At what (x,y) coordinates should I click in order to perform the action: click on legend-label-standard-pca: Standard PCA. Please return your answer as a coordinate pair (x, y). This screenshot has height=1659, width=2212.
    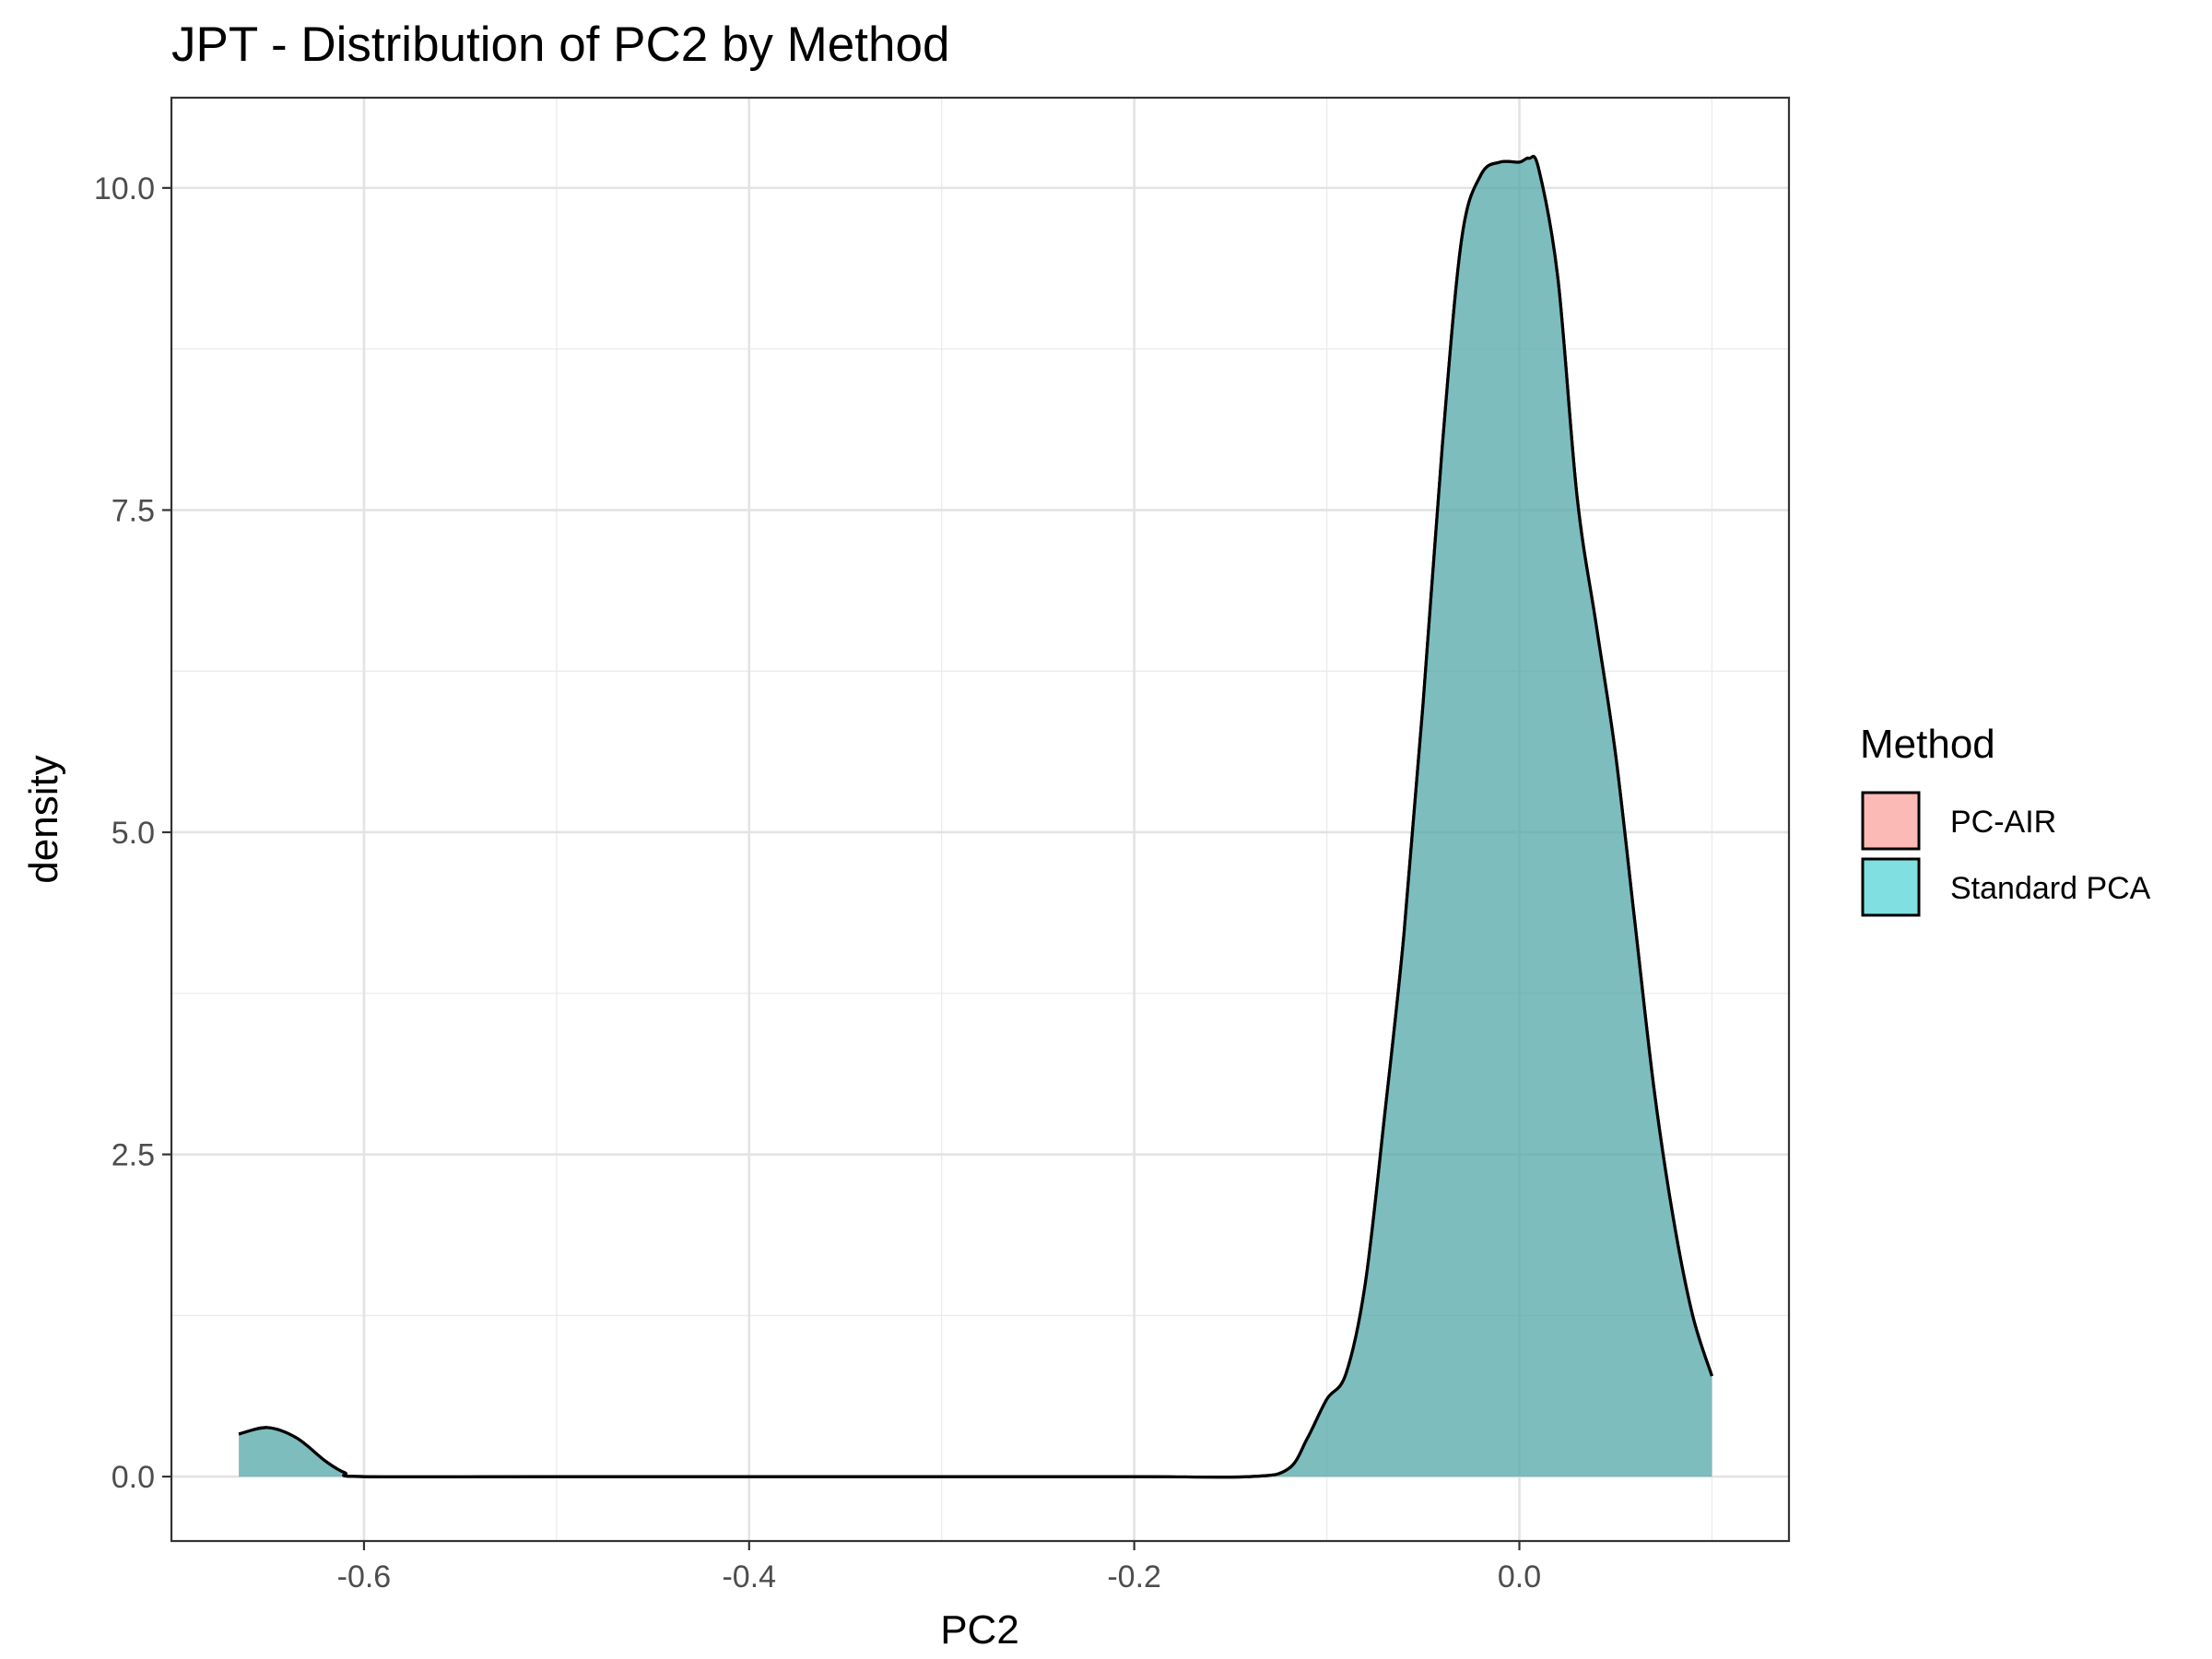
    Looking at the image, I should click on (2050, 888).